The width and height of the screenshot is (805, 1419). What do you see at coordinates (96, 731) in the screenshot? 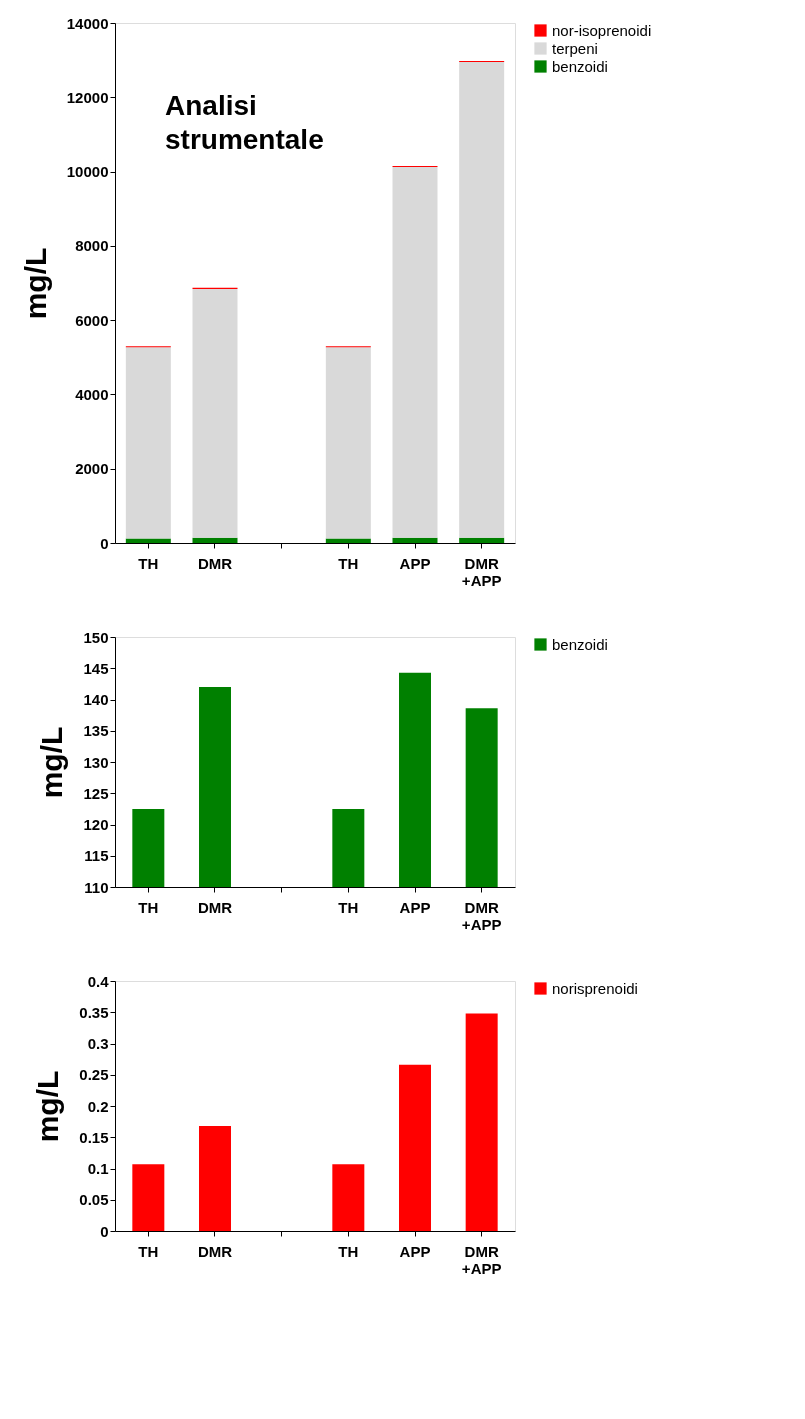
I see `y-tick-label: 135` at bounding box center [96, 731].